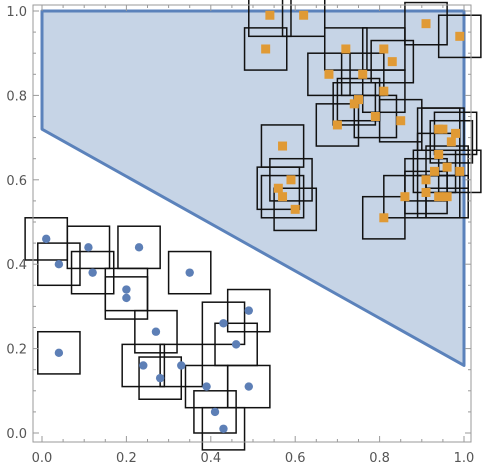 The image size is (482, 473). What do you see at coordinates (16, 350) in the screenshot?
I see `y-tick-label: 0.2` at bounding box center [16, 350].